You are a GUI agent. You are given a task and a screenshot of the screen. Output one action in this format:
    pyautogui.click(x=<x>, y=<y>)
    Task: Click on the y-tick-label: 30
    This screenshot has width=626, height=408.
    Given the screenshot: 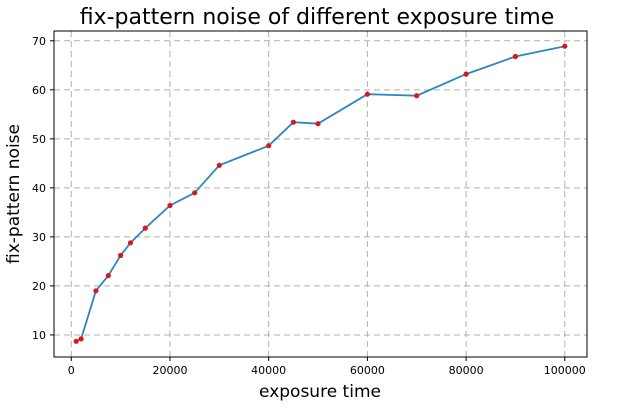 What is the action you would take?
    pyautogui.click(x=39, y=237)
    